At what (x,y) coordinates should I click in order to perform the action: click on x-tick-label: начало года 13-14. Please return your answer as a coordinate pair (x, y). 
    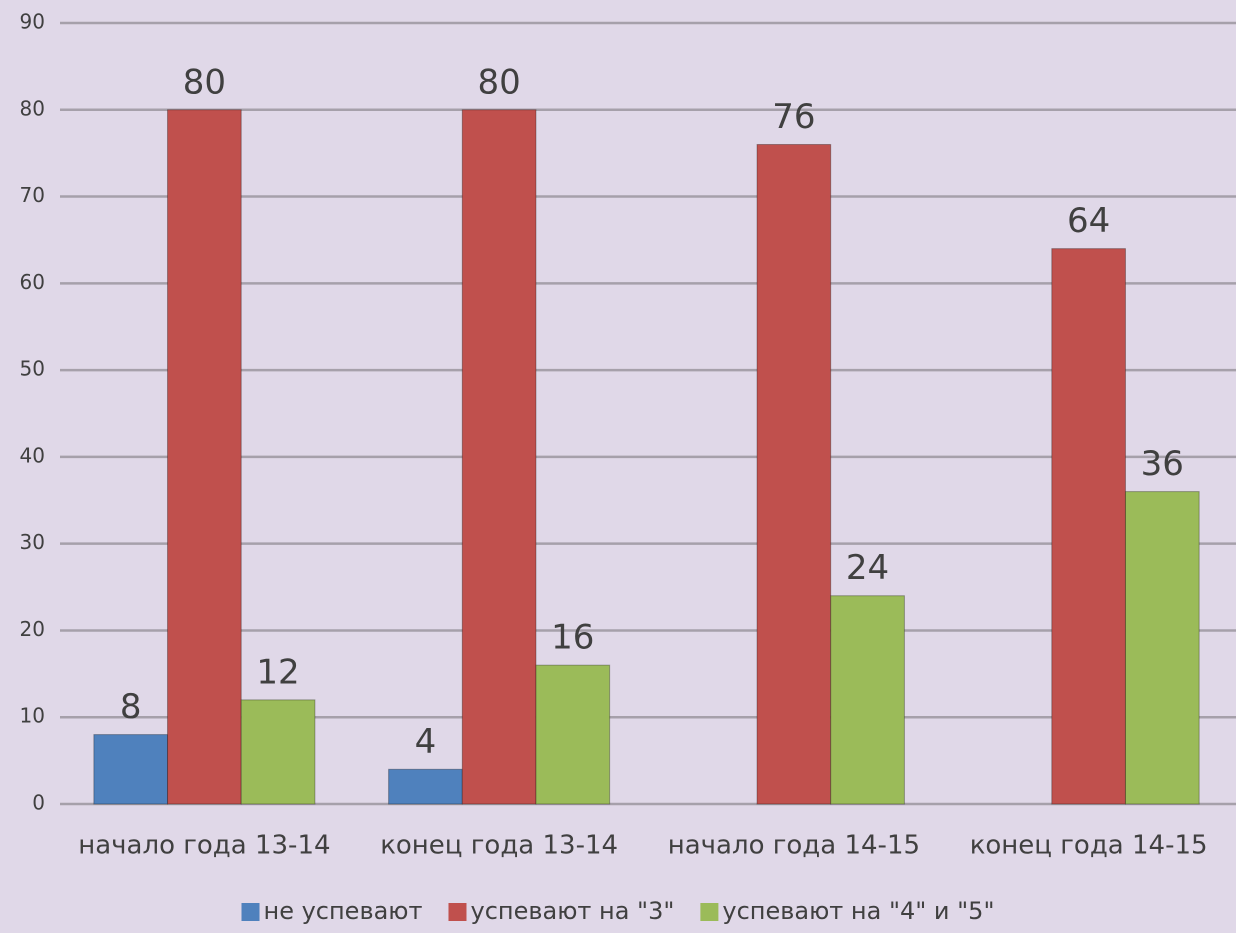
    Looking at the image, I should click on (204, 846).